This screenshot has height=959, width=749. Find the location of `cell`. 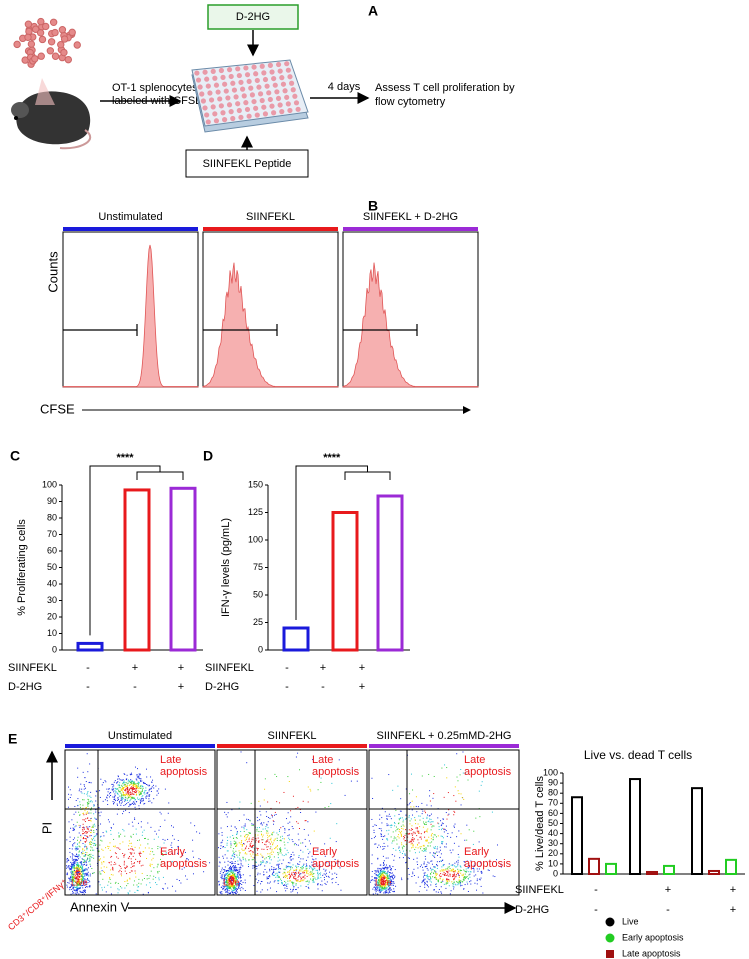

cell is located at coordinates (61, 44).